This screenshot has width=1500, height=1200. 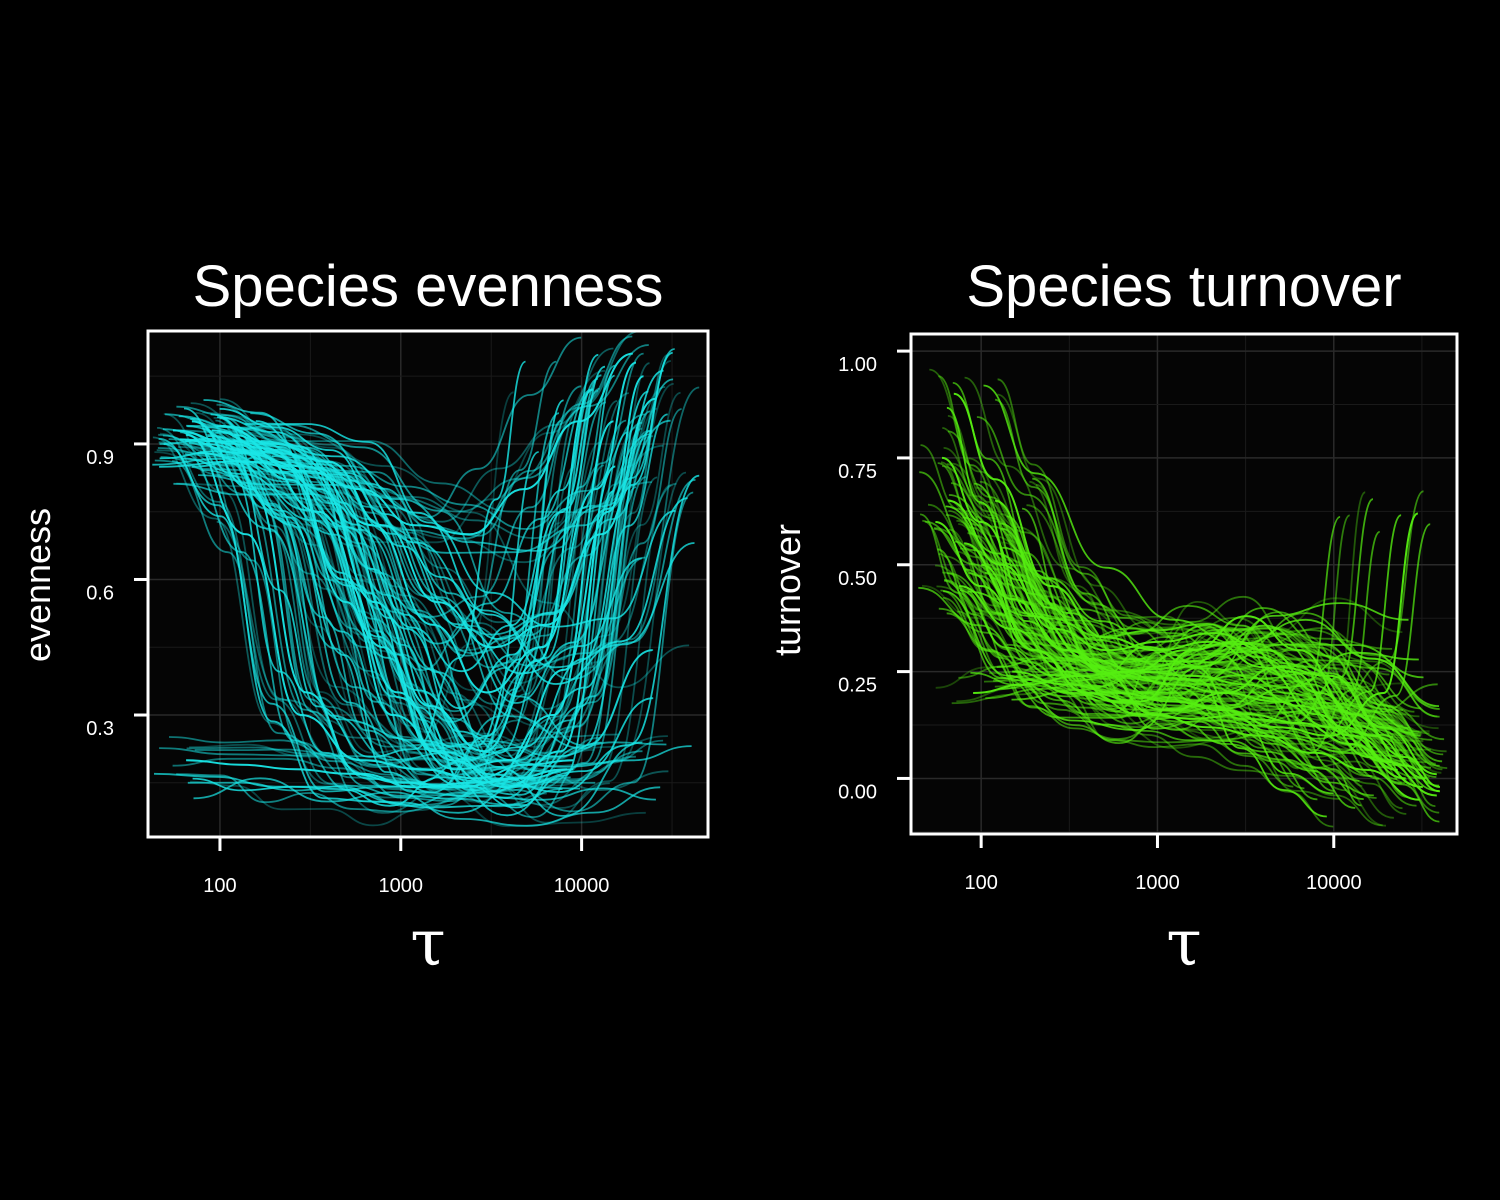 What do you see at coordinates (857, 579) in the screenshot?
I see `y-tick-label: 0.50` at bounding box center [857, 579].